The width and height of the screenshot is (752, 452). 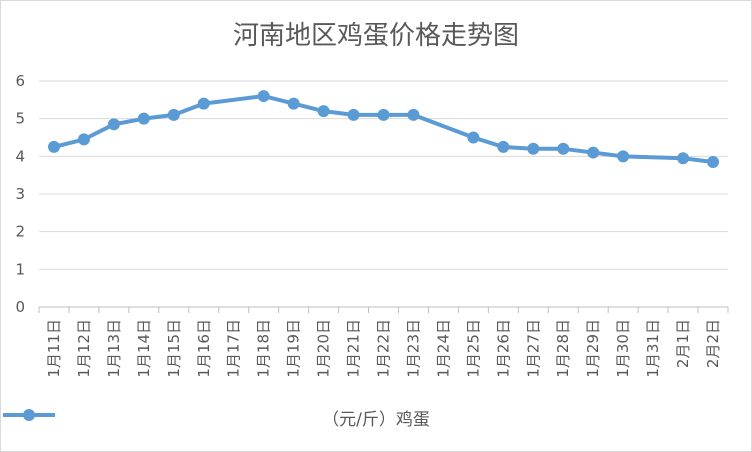 I want to click on x-tick-label: 1月21日, so click(x=354, y=348).